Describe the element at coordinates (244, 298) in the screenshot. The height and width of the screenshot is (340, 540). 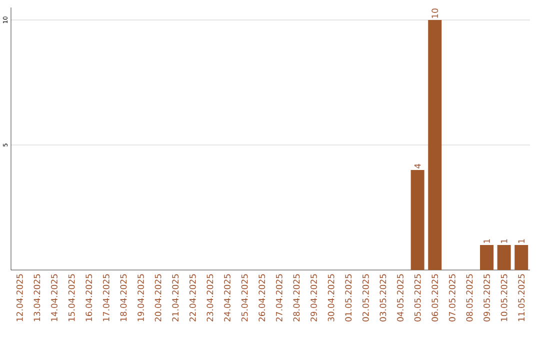
I see `x-tick-label: 25.04.2025` at that location.